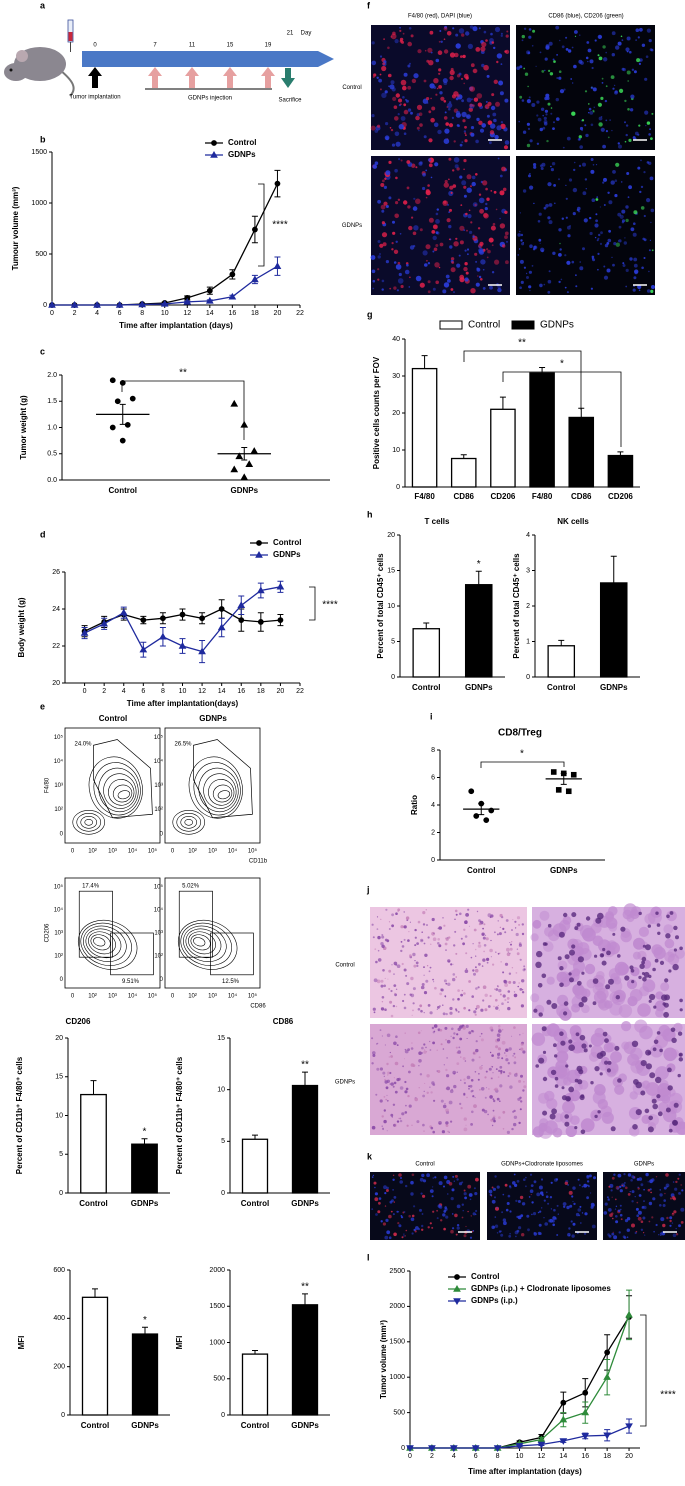  Describe the element at coordinates (212, 997) in the screenshot. I see `x-tick-label: 10³` at that location.